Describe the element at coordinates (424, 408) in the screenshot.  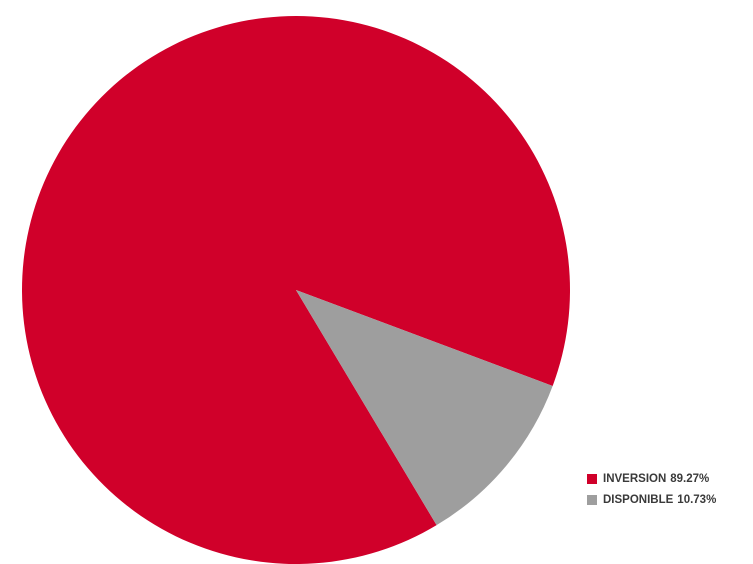
I see `pie-slice-disponible` at that location.